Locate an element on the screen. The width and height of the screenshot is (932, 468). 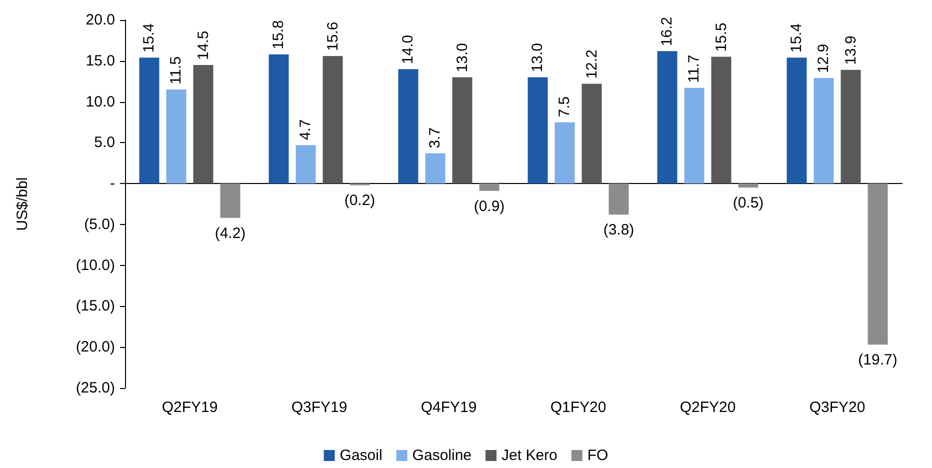
data-label: 14.5 is located at coordinates (203, 45).